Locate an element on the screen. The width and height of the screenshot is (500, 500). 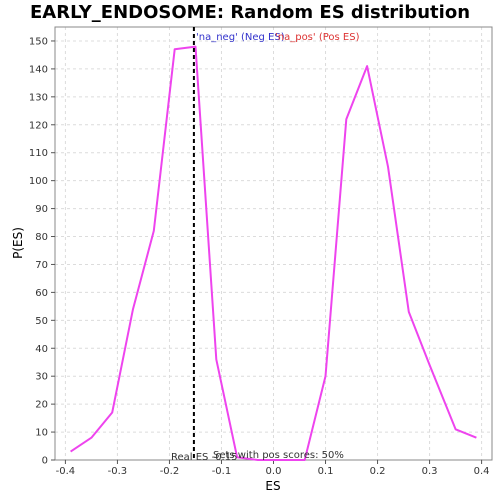
x-tick-label: -0.4 is located at coordinates (66, 471).